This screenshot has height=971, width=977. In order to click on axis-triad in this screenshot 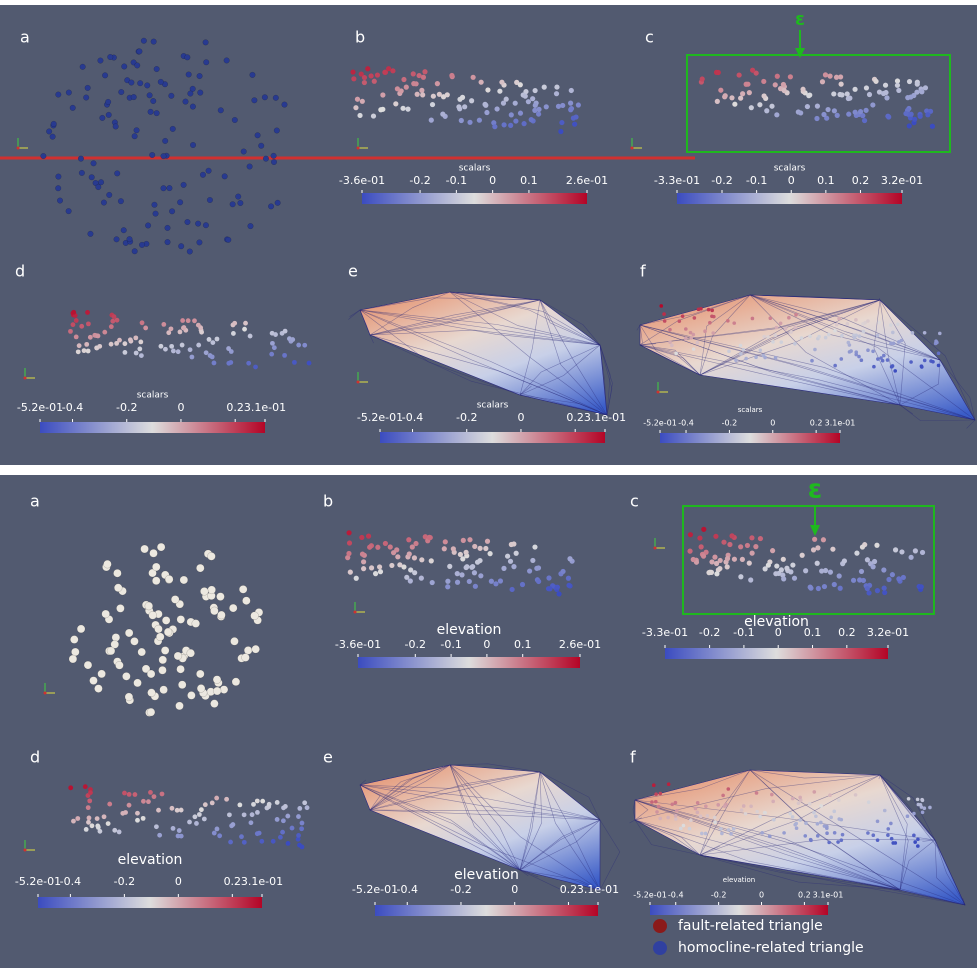, I will do `click(358, 148)`.